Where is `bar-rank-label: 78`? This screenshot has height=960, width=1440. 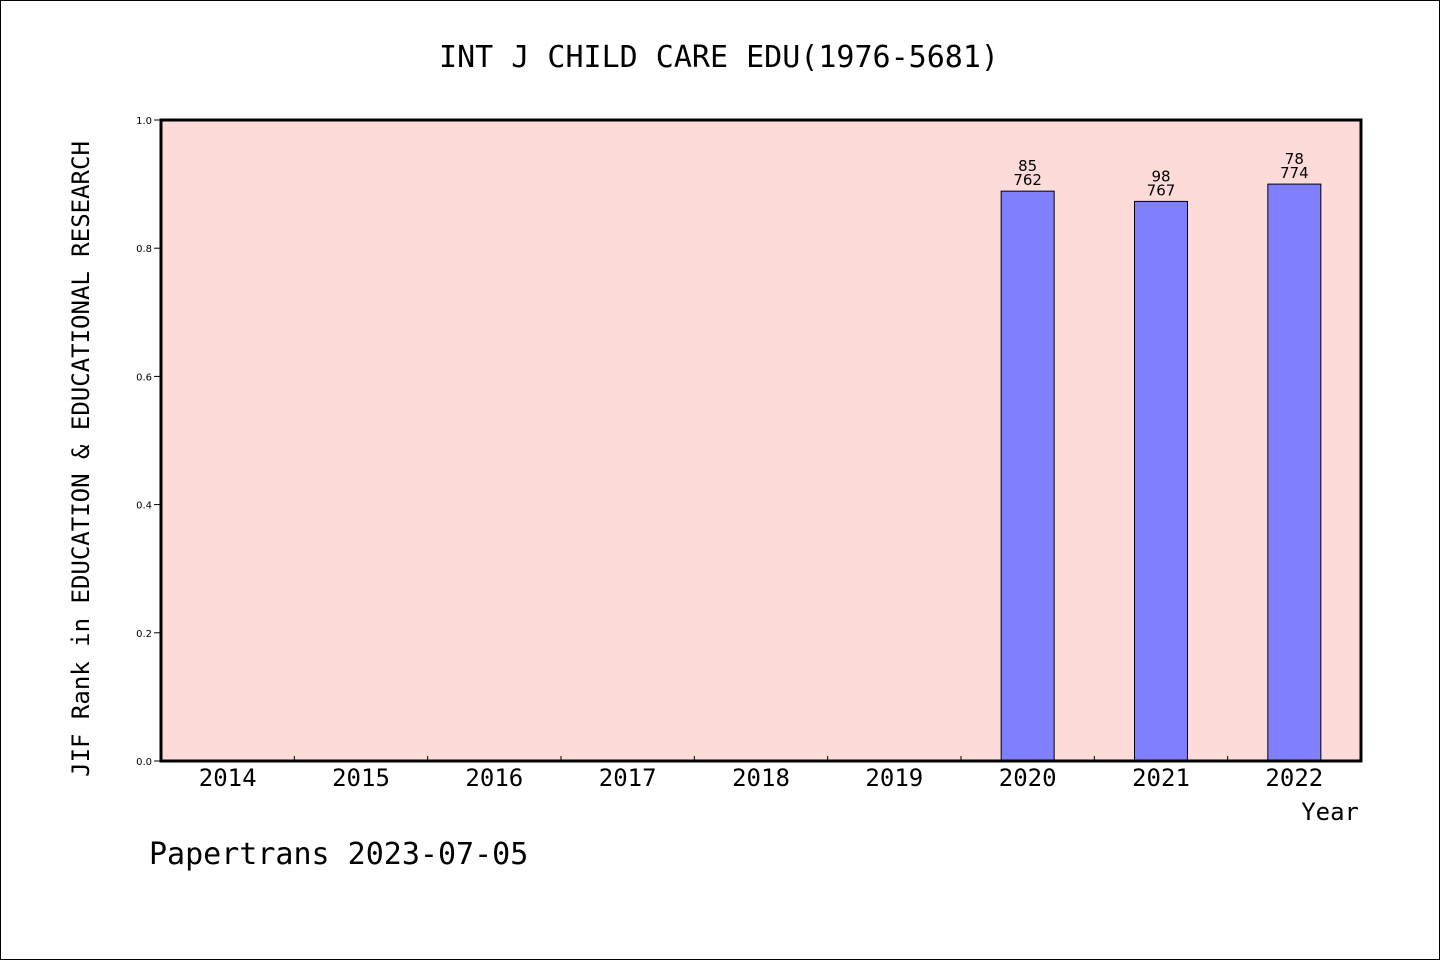 bar-rank-label: 78 is located at coordinates (1294, 159).